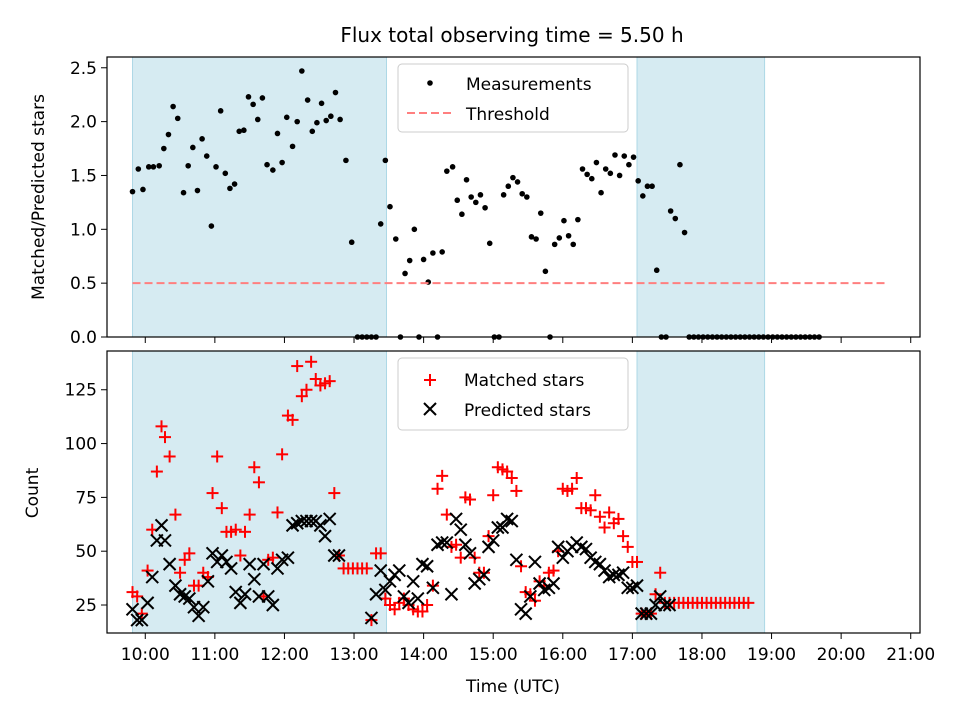 The height and width of the screenshot is (720, 960). I want to click on y-tick-label: 2.5, so click(83, 69).